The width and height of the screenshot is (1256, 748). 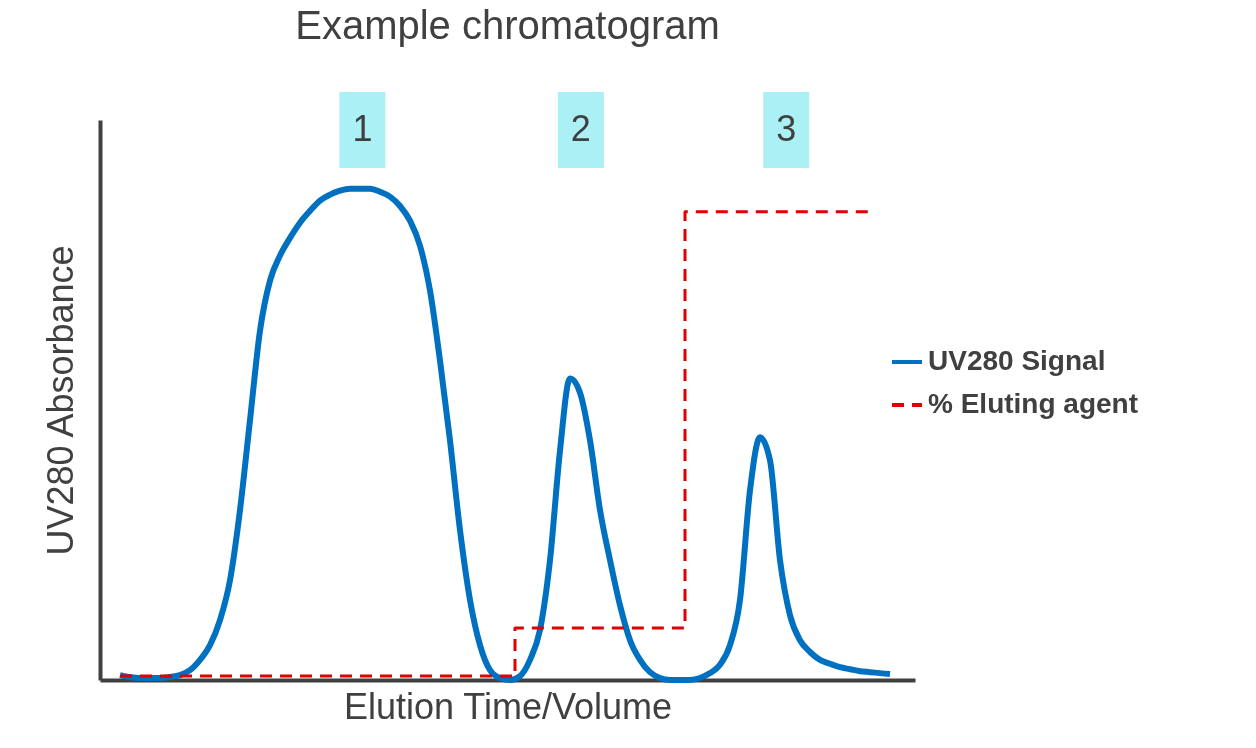 I want to click on y-axis-title: UV280 Absorbance, so click(x=60, y=400).